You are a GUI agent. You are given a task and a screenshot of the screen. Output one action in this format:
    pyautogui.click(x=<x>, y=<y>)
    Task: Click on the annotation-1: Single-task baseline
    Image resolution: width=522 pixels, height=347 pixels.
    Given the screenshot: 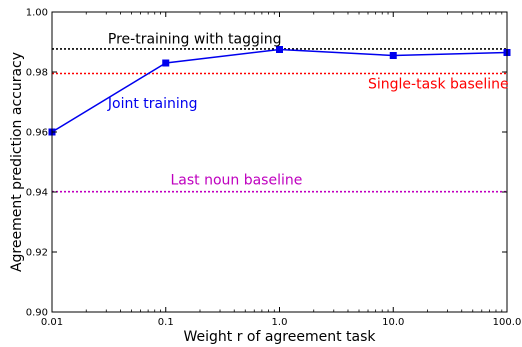 What is the action you would take?
    pyautogui.click(x=438, y=85)
    